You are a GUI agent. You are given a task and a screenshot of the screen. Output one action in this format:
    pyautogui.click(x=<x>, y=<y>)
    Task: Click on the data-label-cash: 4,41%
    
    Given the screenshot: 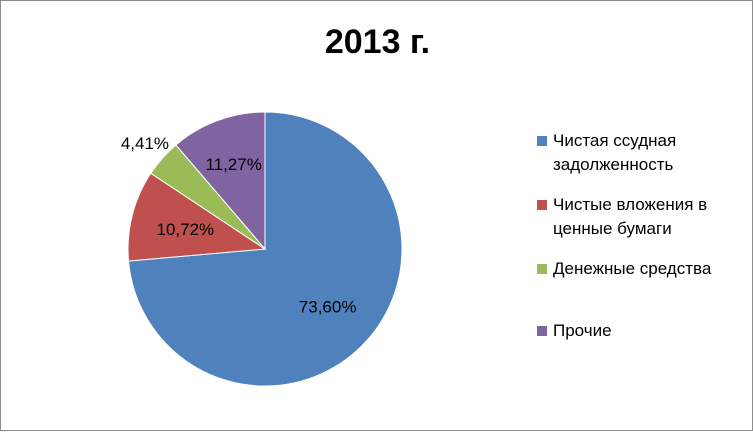 What is the action you would take?
    pyautogui.click(x=145, y=143)
    